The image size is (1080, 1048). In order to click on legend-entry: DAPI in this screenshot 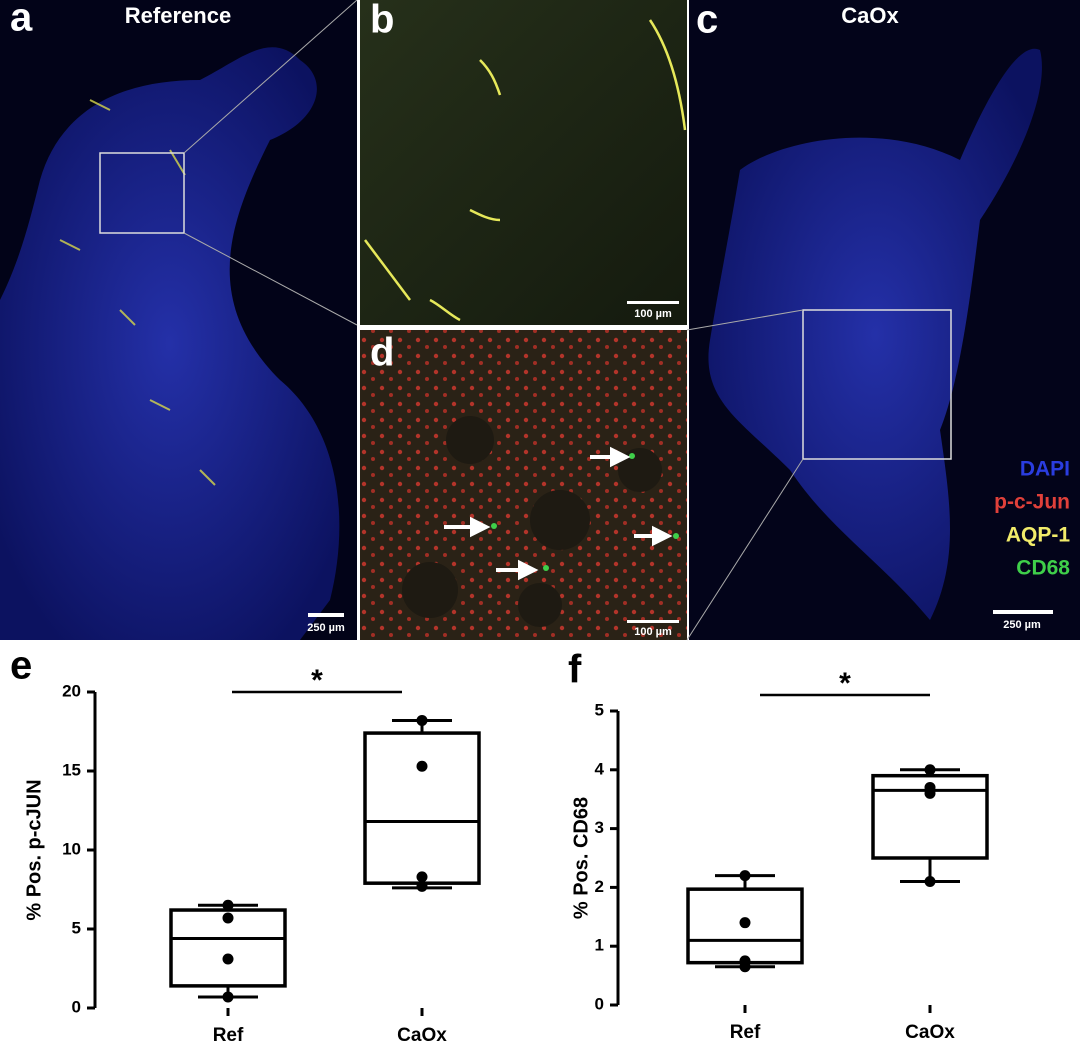, I will do `click(1045, 469)`.